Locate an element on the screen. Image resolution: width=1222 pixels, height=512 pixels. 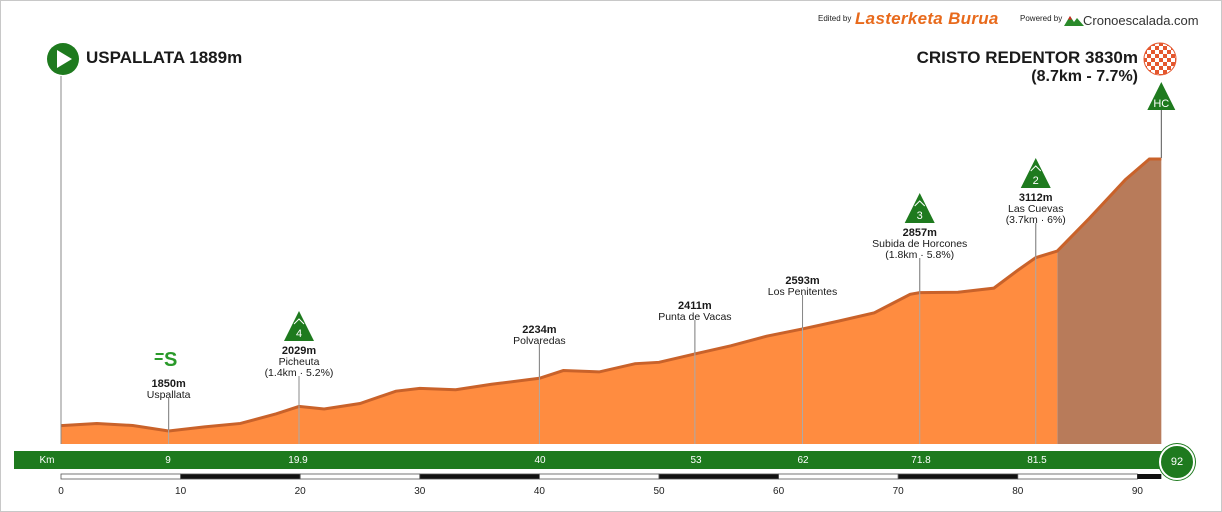
x-tick-label: 80 is located at coordinates (1018, 491).